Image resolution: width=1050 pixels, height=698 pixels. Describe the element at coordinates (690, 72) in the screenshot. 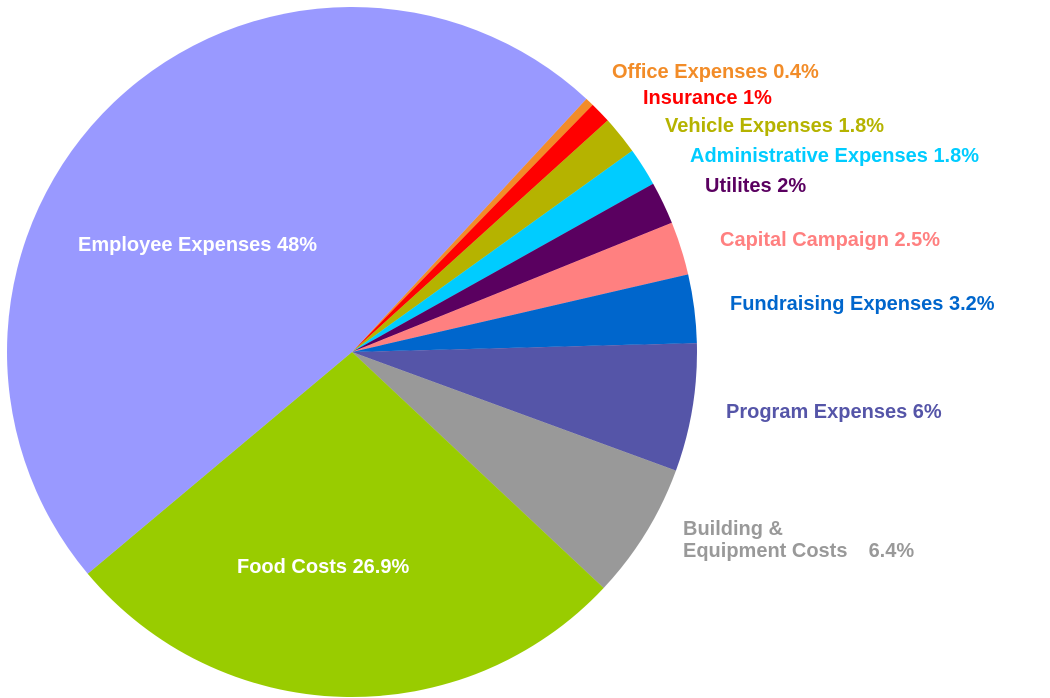

I see `category-label: Office Expenses` at that location.